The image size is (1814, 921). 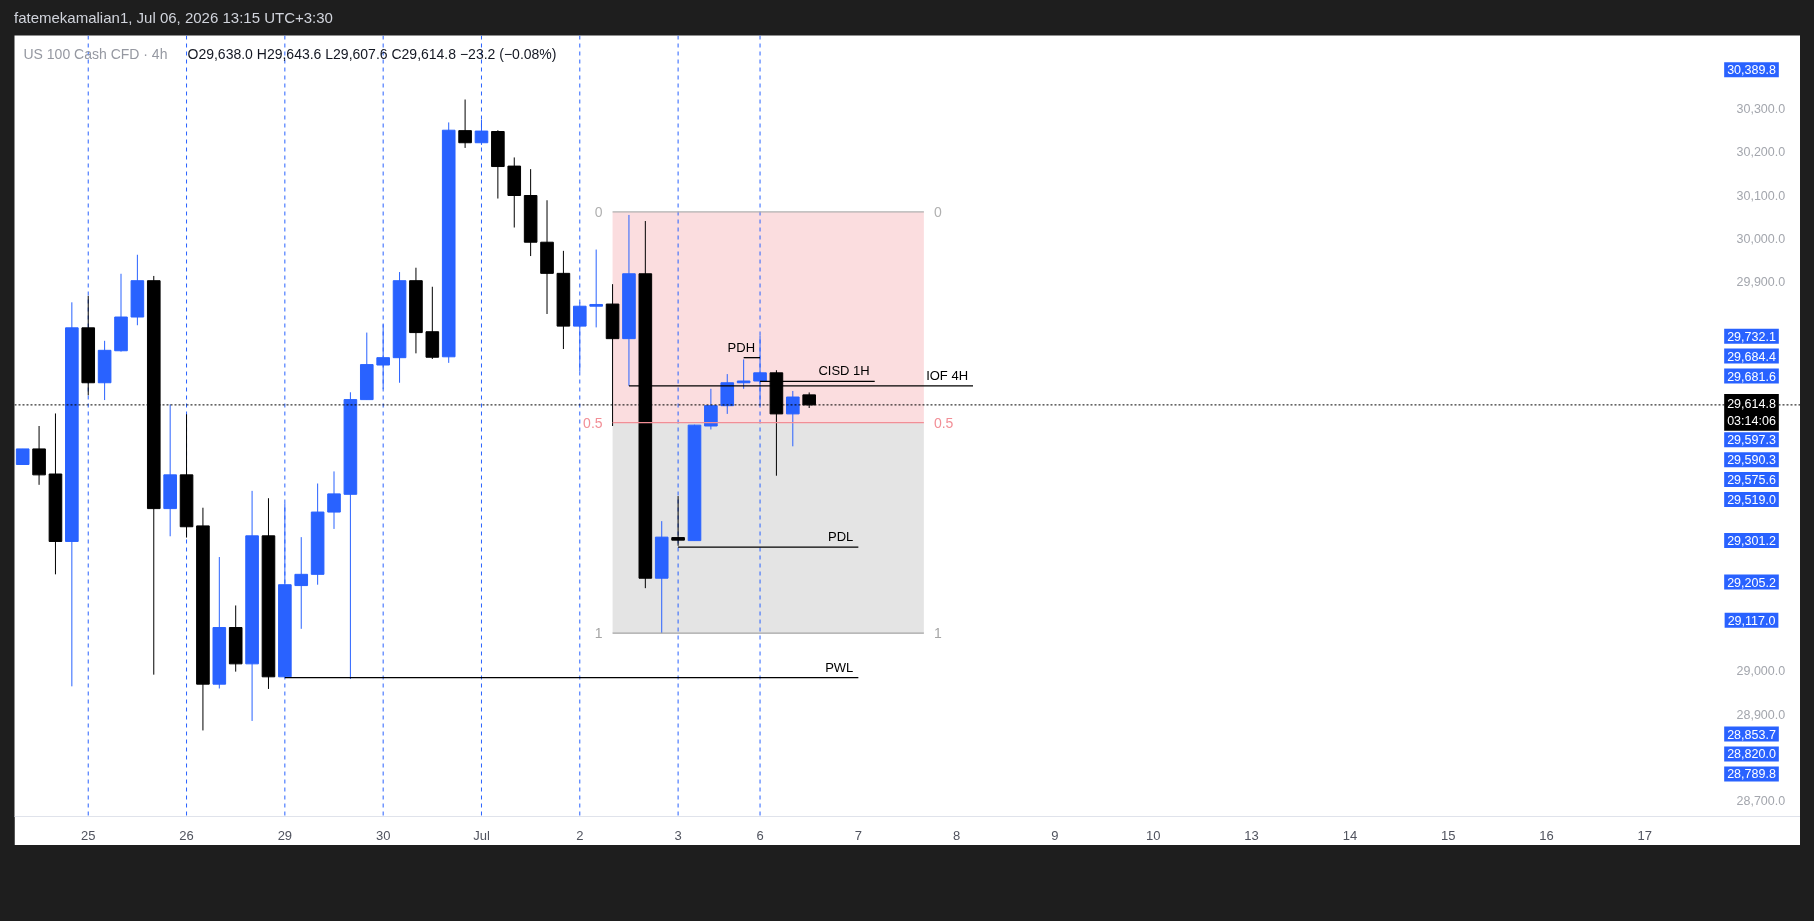 What do you see at coordinates (1761, 671) in the screenshot?
I see `y-tick-label: 29,000.0` at bounding box center [1761, 671].